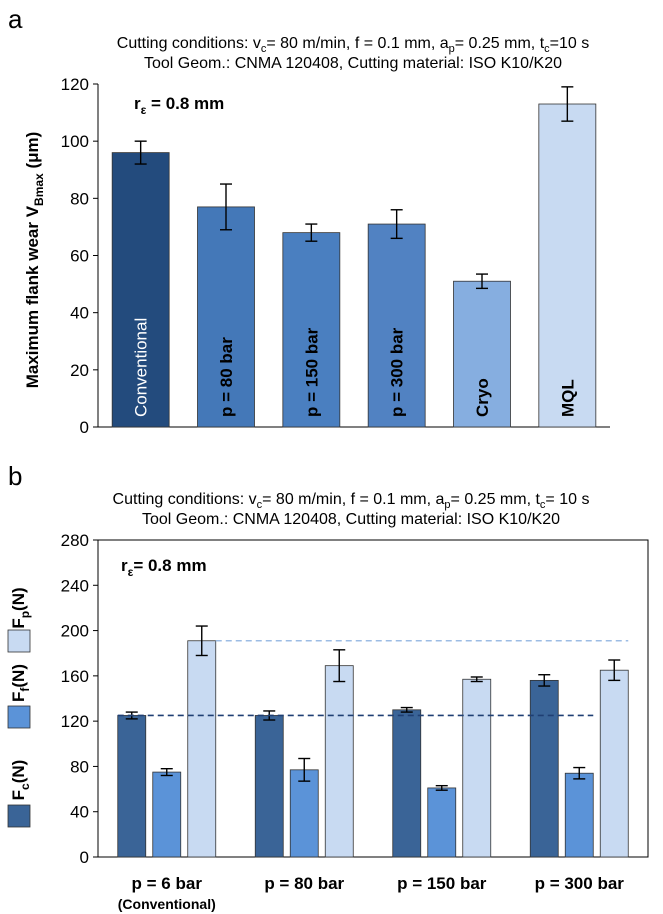 This screenshot has height=914, width=663. I want to click on panel-b-ytick-label: 0, so click(84, 857).